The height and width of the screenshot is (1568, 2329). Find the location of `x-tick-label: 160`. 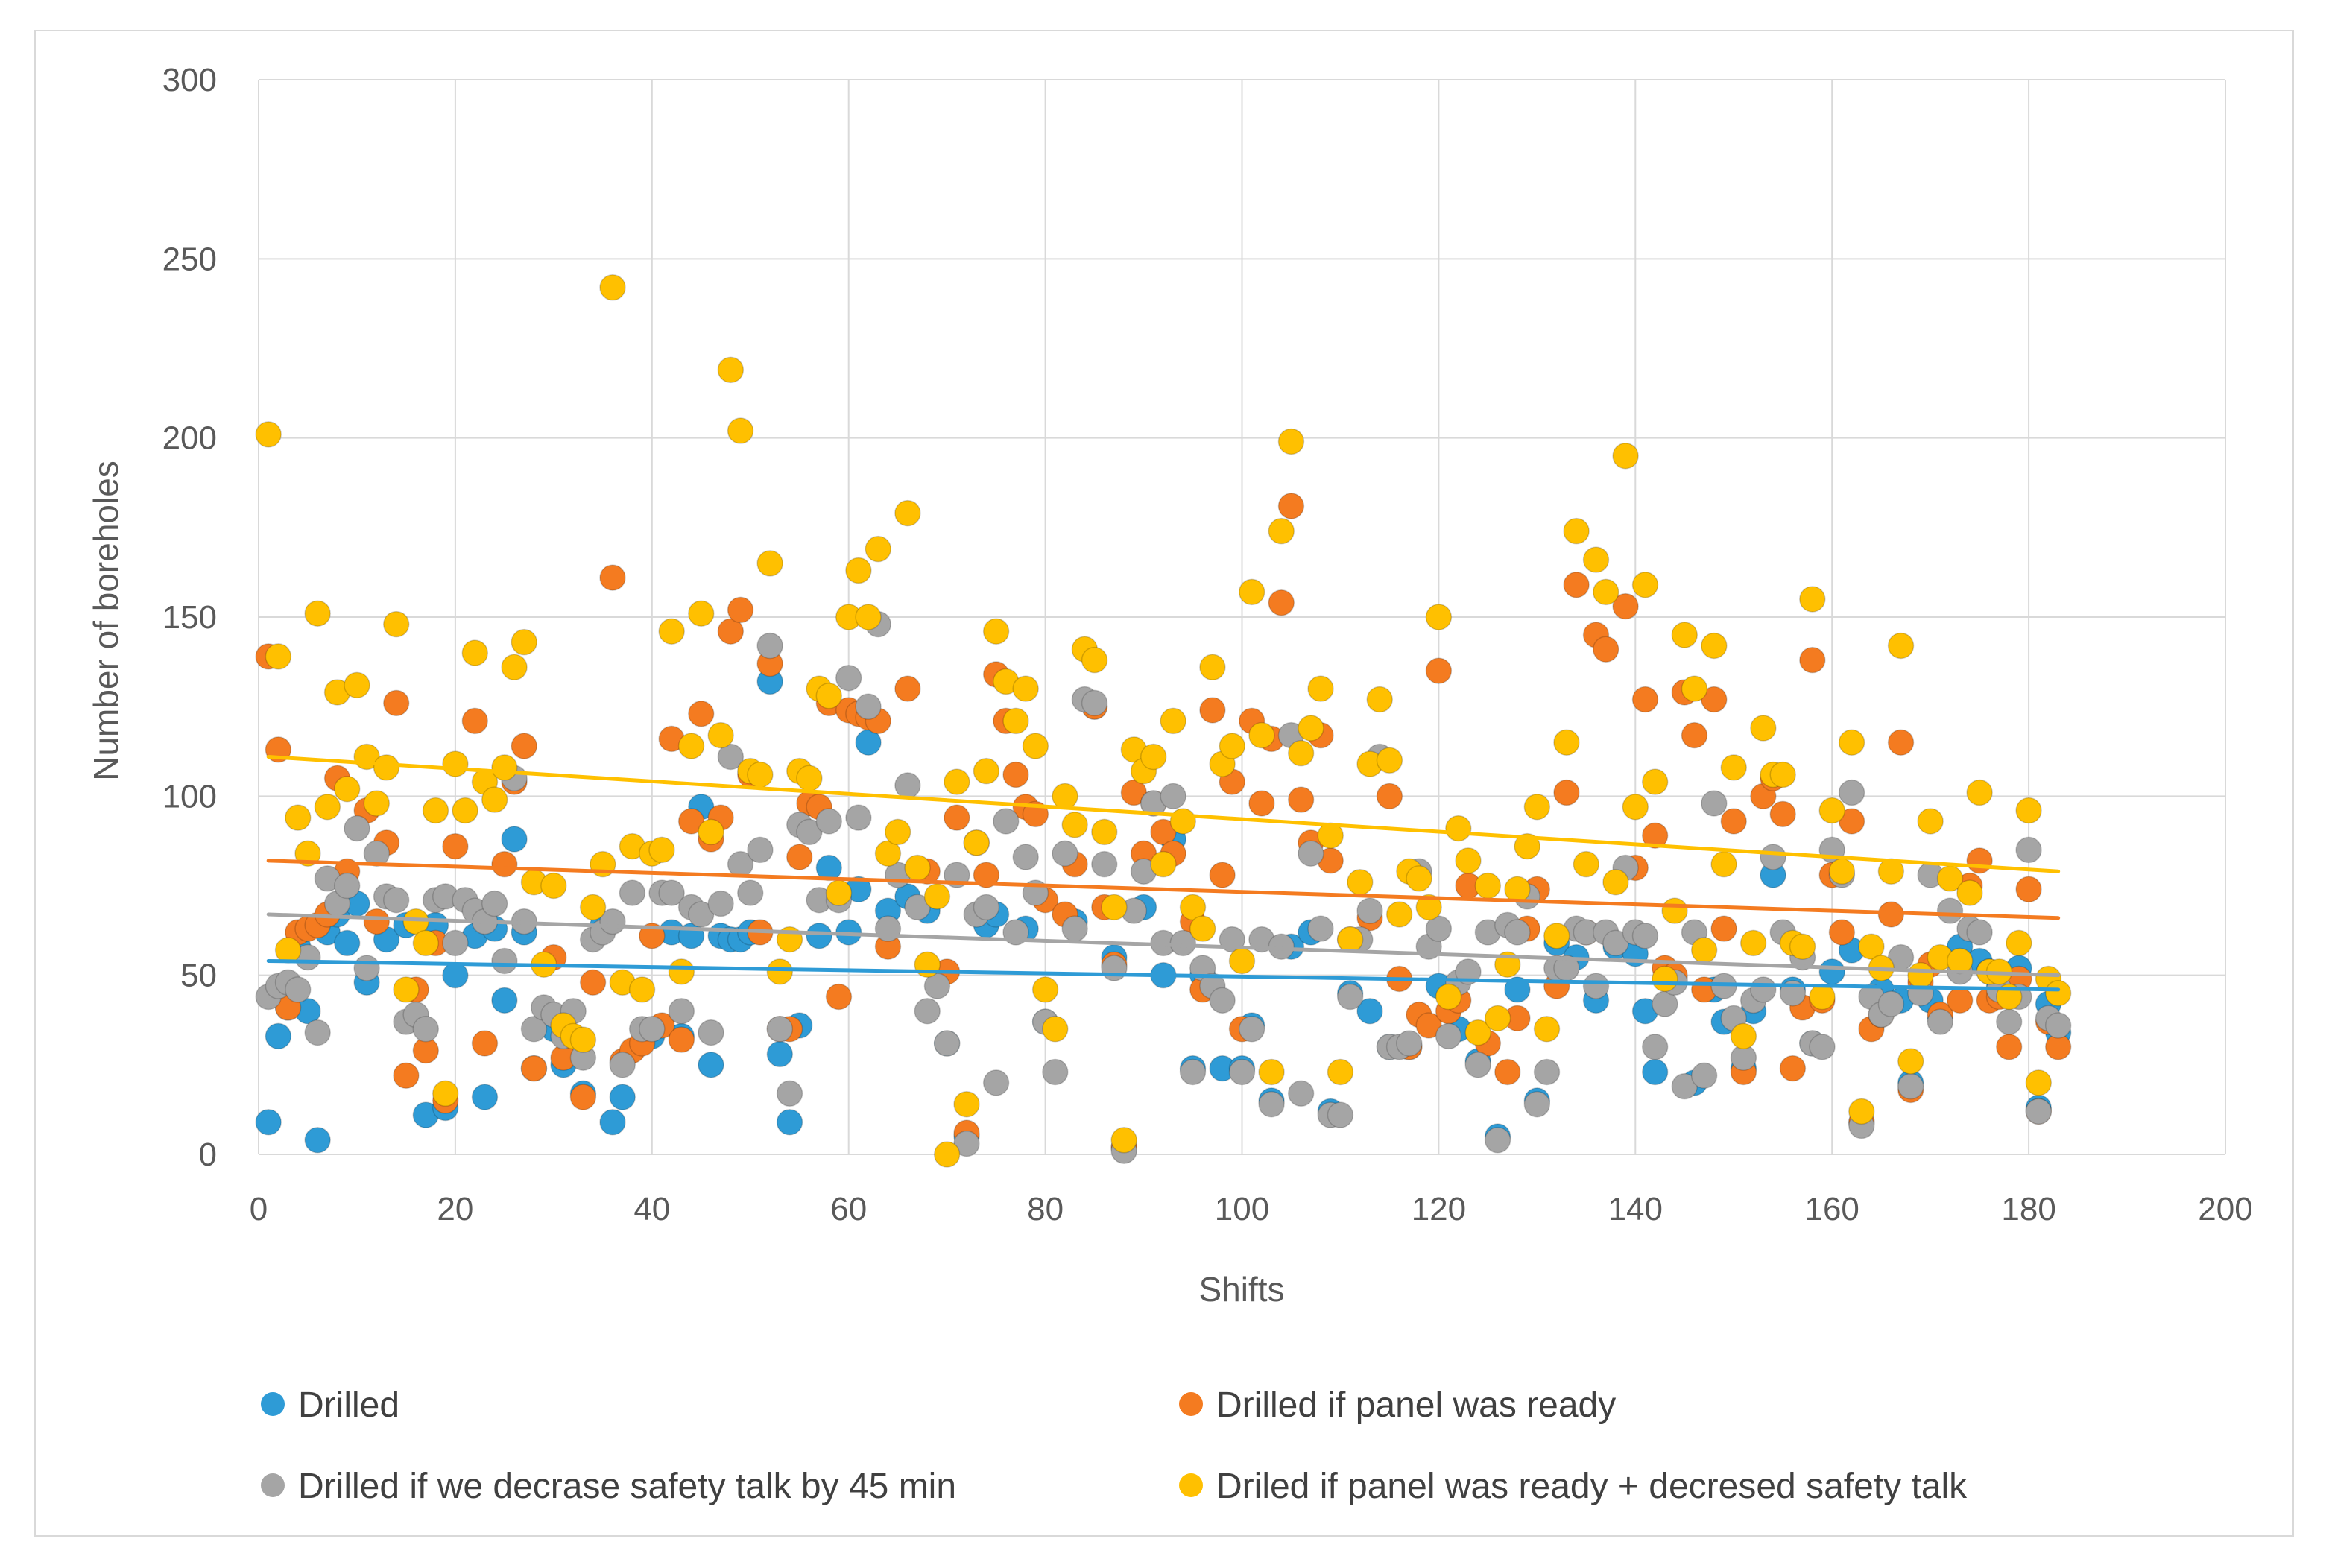

x-tick-label: 160 is located at coordinates (1832, 1209).